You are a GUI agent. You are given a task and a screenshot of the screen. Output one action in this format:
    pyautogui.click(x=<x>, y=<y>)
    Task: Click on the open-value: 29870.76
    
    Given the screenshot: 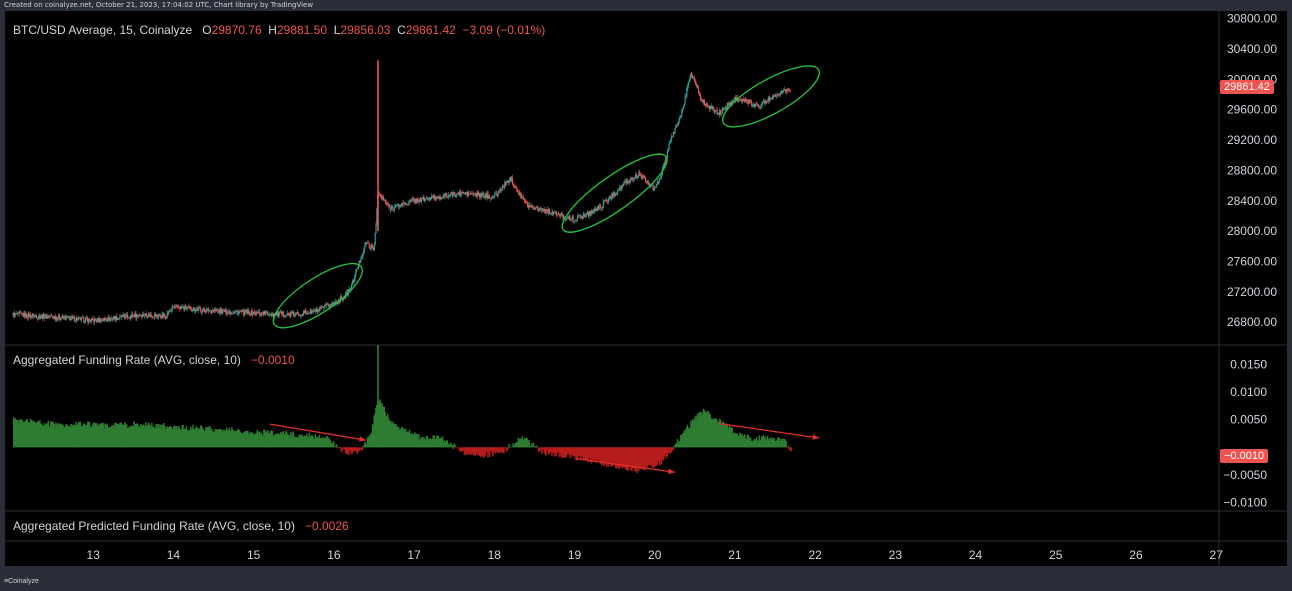 What is the action you would take?
    pyautogui.click(x=236, y=30)
    